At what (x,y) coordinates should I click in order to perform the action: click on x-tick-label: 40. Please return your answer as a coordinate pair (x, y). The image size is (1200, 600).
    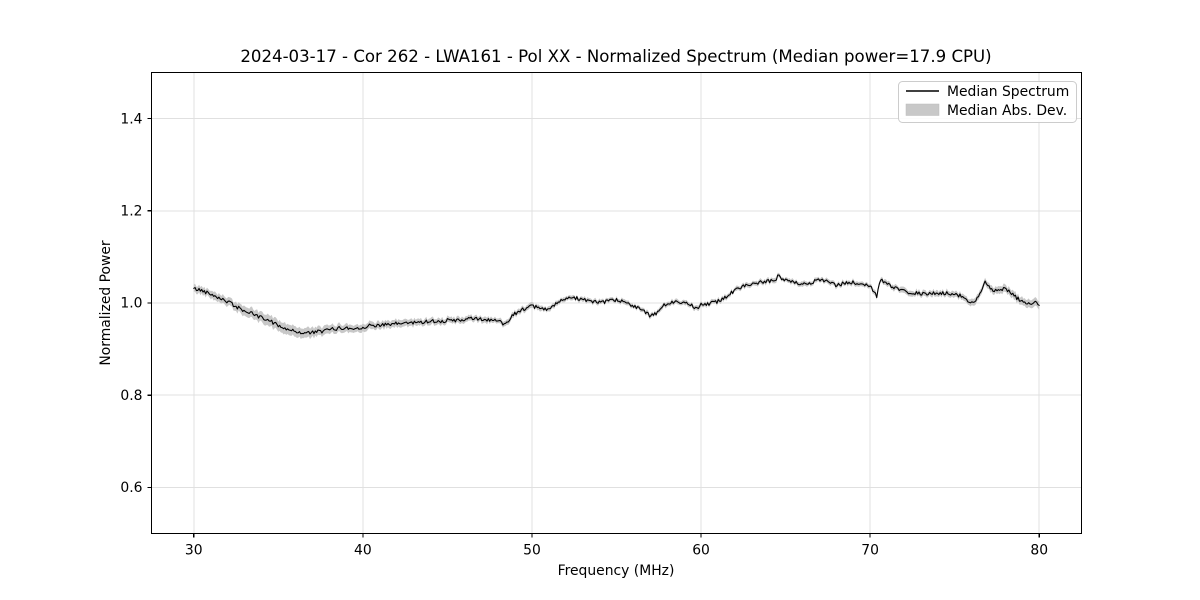
    Looking at the image, I should click on (363, 551).